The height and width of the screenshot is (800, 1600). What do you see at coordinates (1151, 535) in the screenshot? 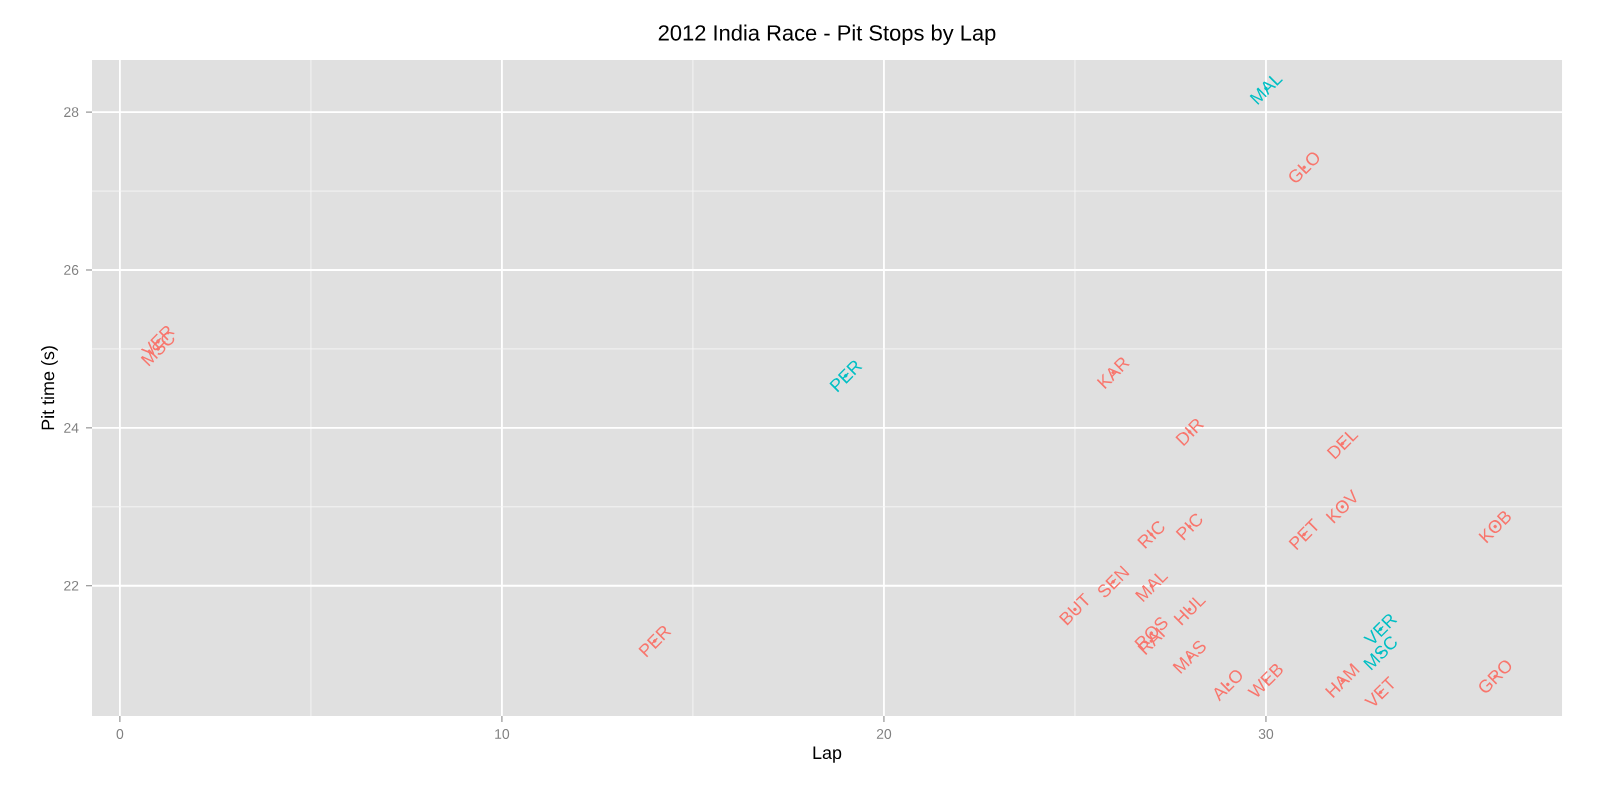
I see `data-label: RIC` at bounding box center [1151, 535].